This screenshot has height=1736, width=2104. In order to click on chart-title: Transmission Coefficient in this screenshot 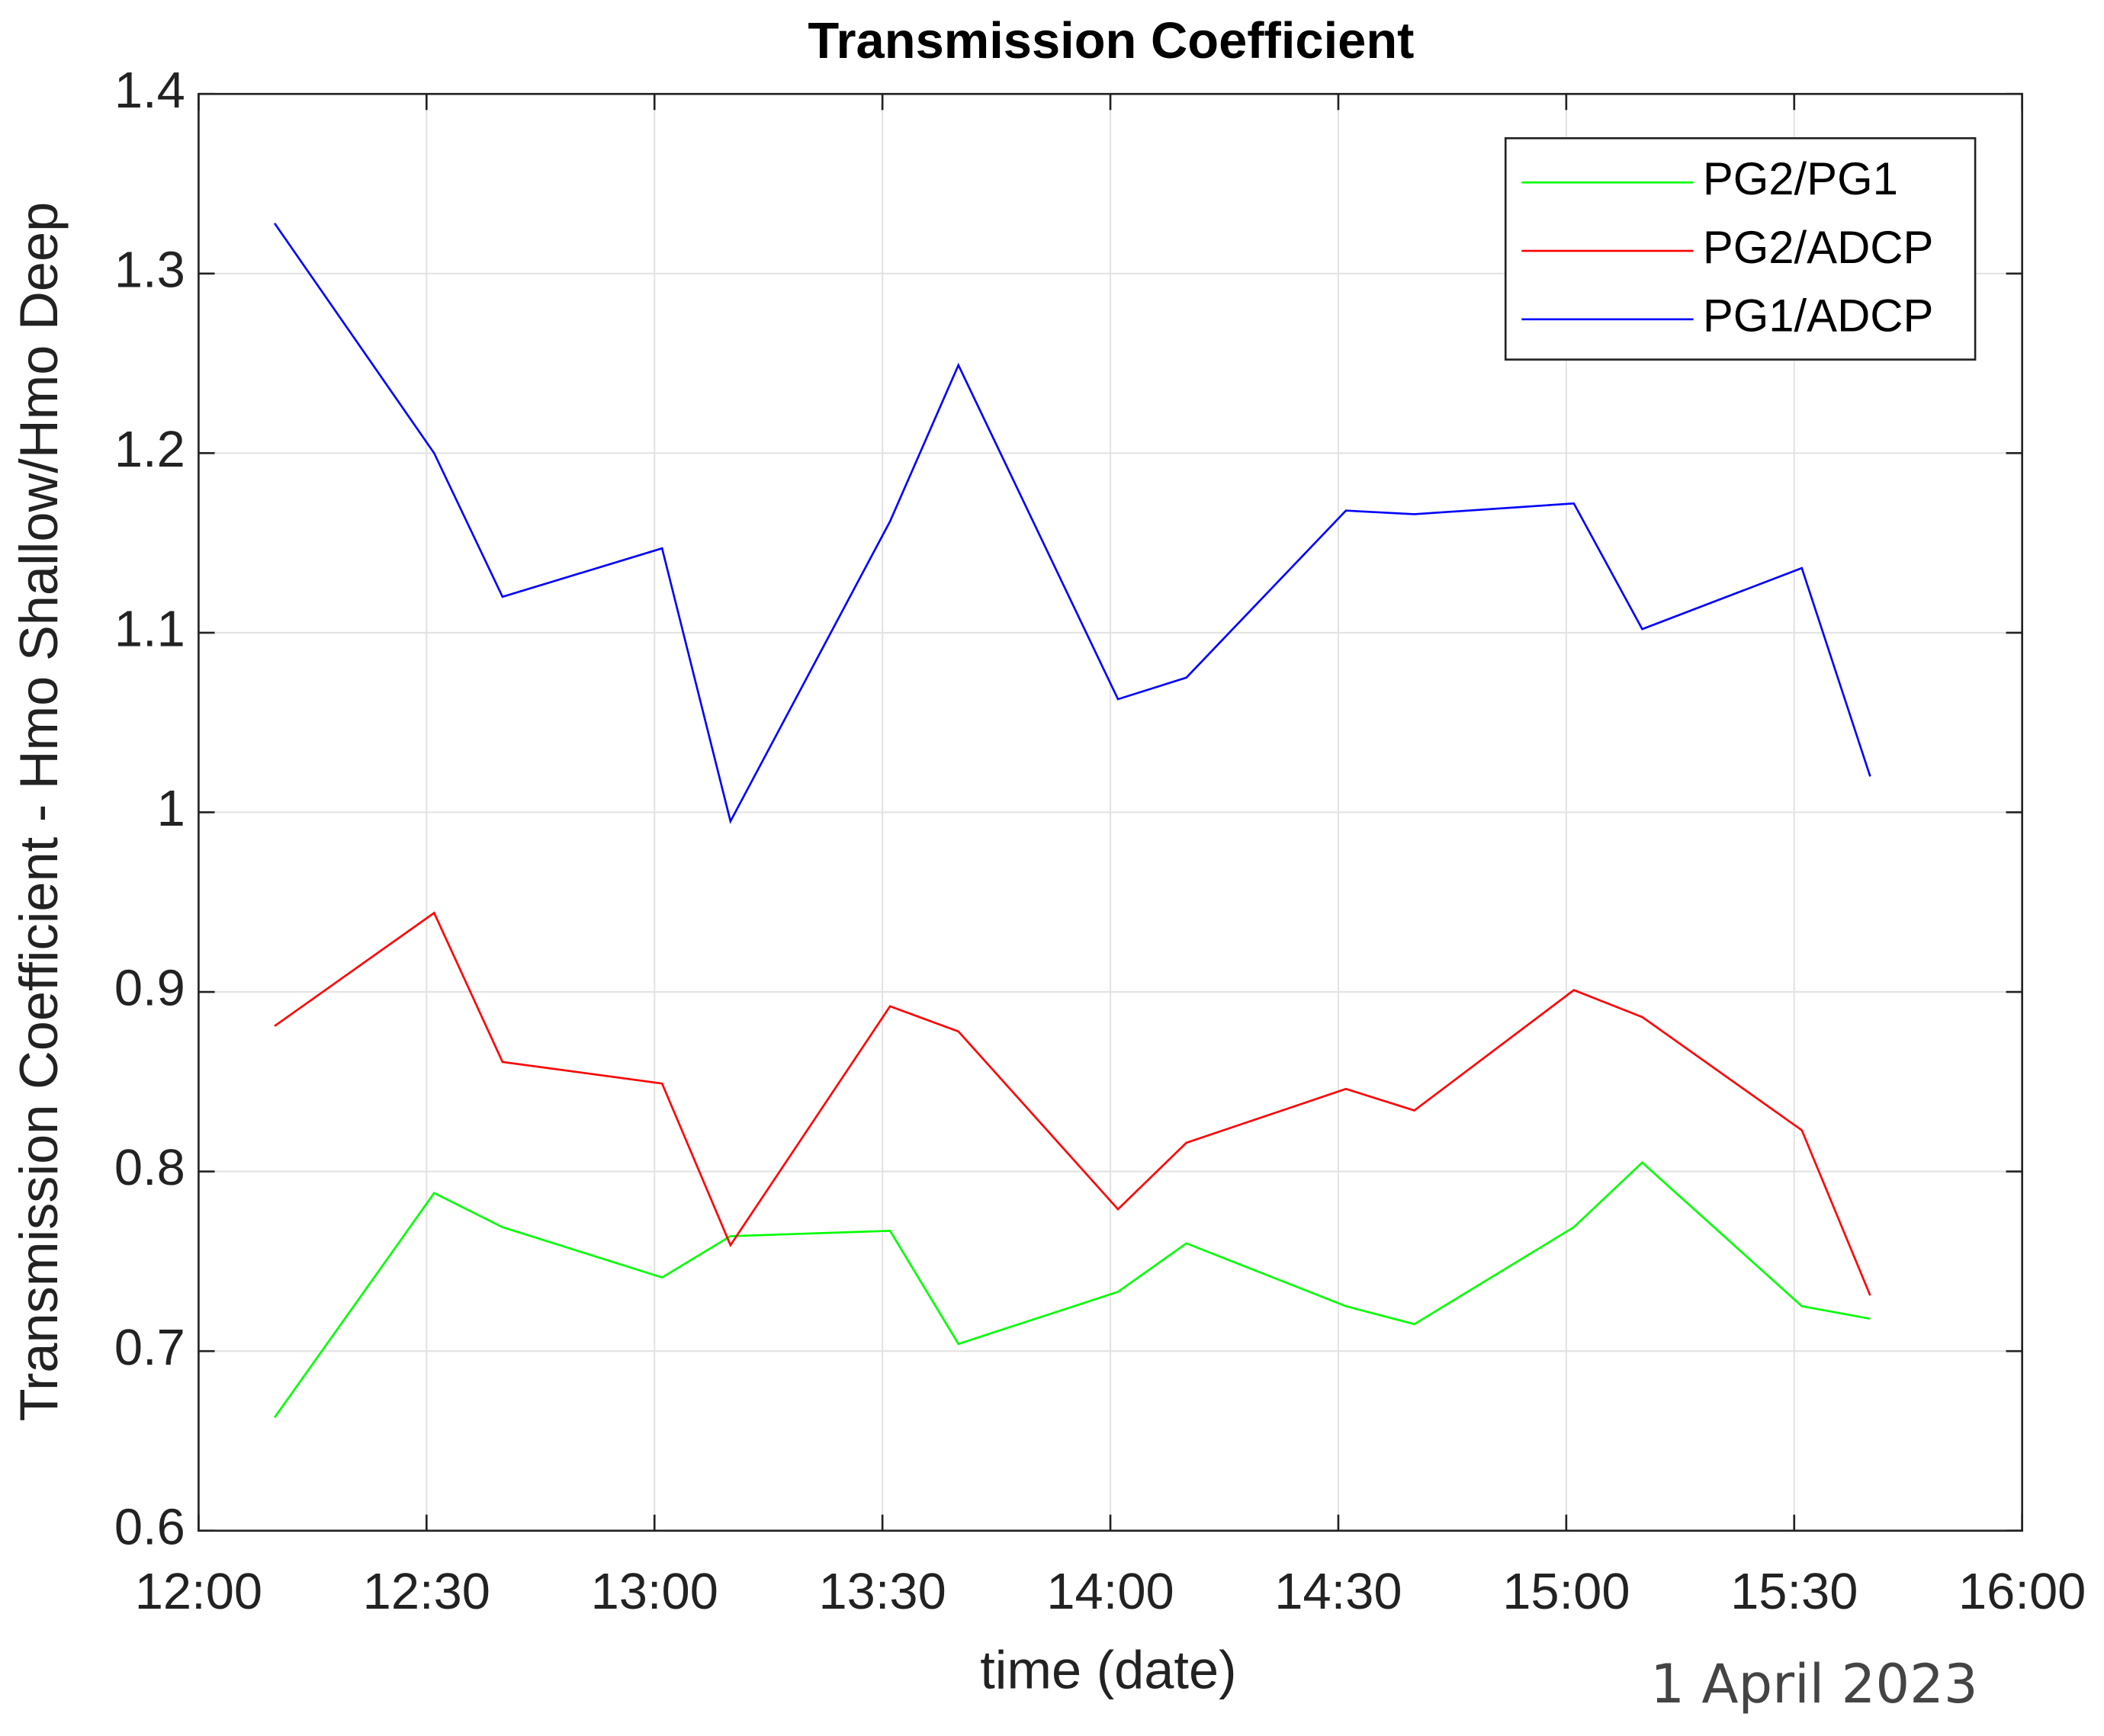, I will do `click(1111, 40)`.